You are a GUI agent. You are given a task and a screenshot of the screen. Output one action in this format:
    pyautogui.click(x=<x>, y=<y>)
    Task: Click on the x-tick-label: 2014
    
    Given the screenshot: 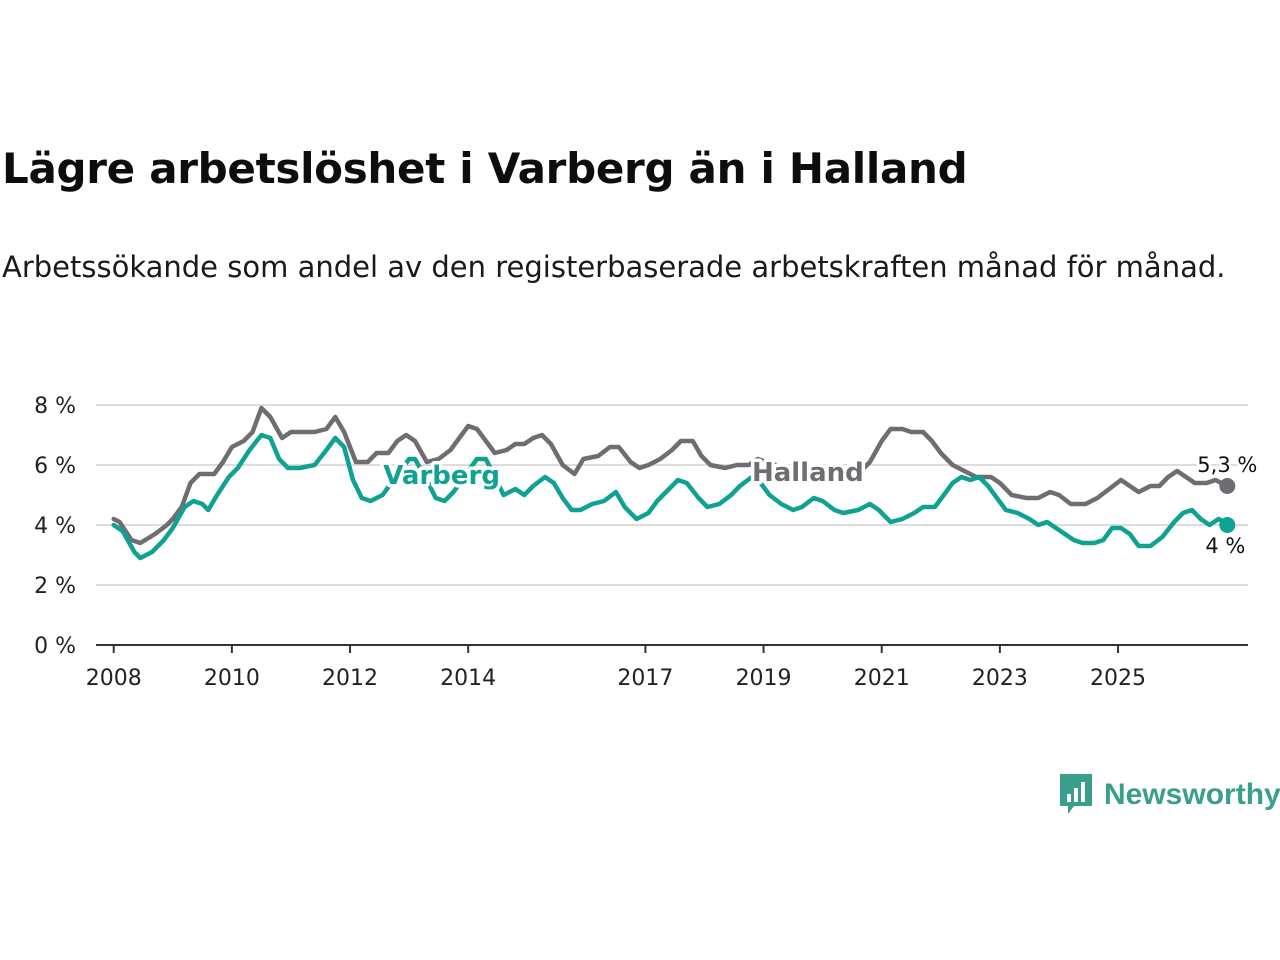 What is the action you would take?
    pyautogui.click(x=468, y=678)
    